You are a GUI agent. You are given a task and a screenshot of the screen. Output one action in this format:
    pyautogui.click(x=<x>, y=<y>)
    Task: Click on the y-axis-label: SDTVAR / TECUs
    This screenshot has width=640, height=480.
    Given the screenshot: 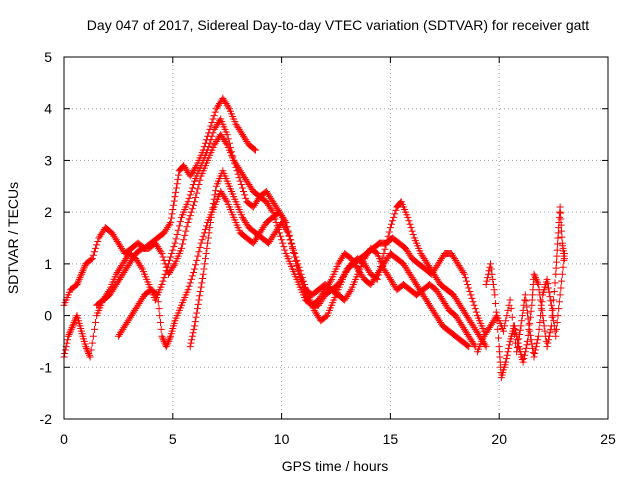 What is the action you would take?
    pyautogui.click(x=13, y=238)
    